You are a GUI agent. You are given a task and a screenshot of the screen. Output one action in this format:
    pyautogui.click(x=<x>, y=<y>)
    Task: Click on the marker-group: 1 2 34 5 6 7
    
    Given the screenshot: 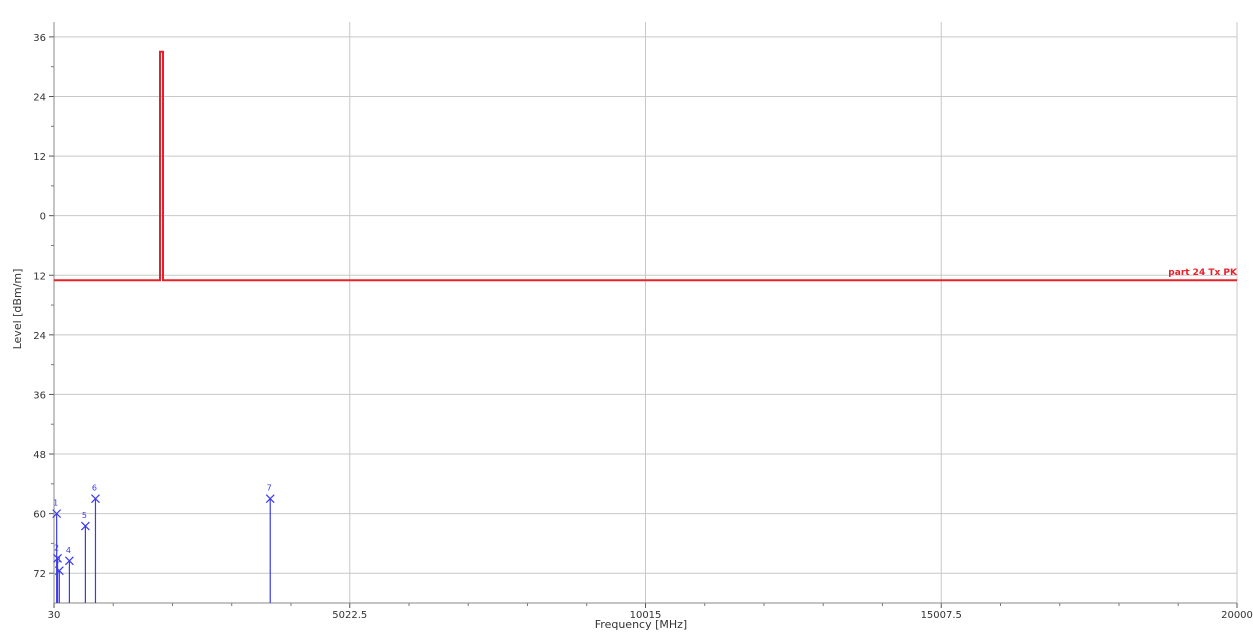 What is the action you would take?
    pyautogui.click(x=163, y=543)
    